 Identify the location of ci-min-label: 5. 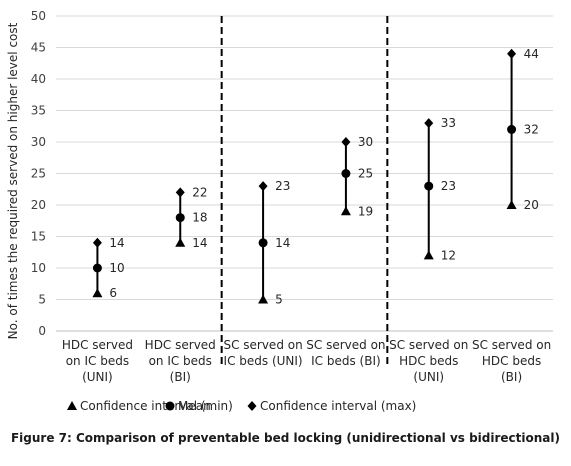
(279, 300).